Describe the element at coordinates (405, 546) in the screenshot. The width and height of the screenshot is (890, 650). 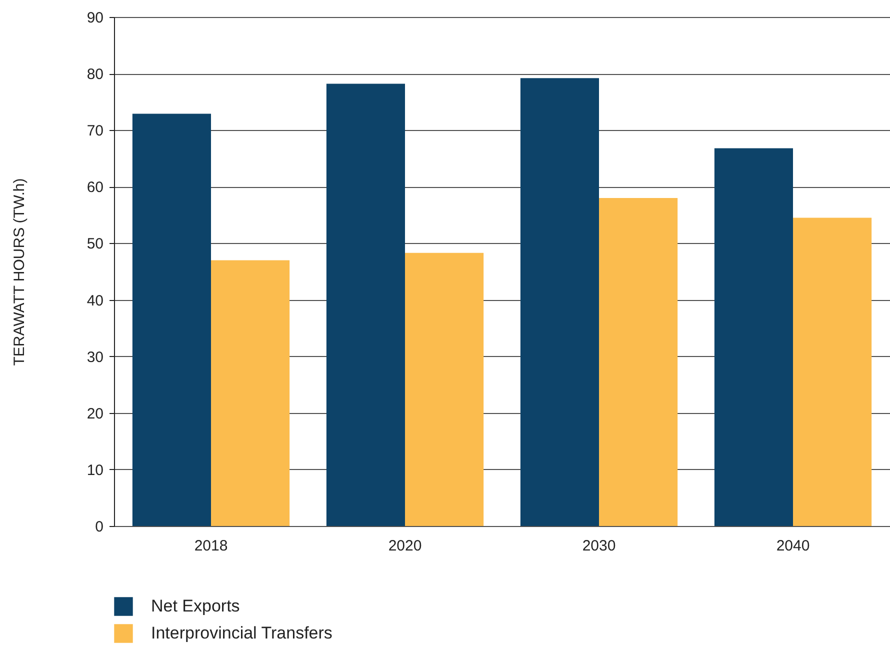
I see `x-tick-label: 2020` at that location.